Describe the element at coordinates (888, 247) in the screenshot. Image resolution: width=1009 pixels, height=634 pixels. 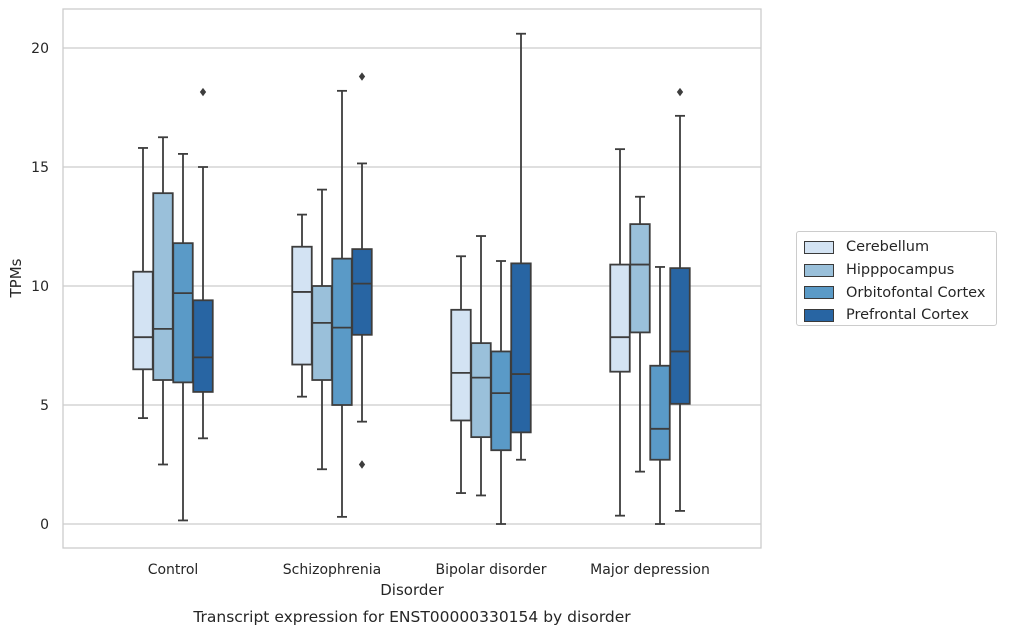
I see `legend-label-cerebellum: Cerebellum` at that location.